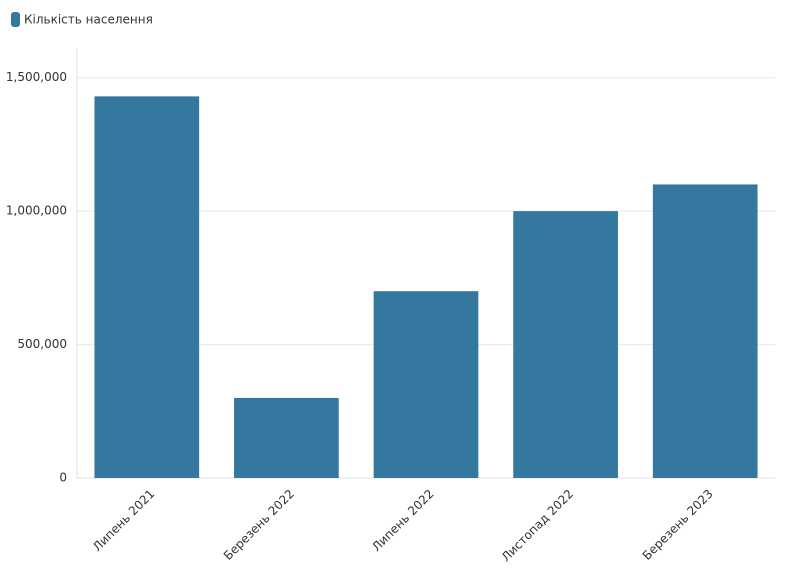  I want to click on x-tick-label: Березень 2022, so click(259, 525).